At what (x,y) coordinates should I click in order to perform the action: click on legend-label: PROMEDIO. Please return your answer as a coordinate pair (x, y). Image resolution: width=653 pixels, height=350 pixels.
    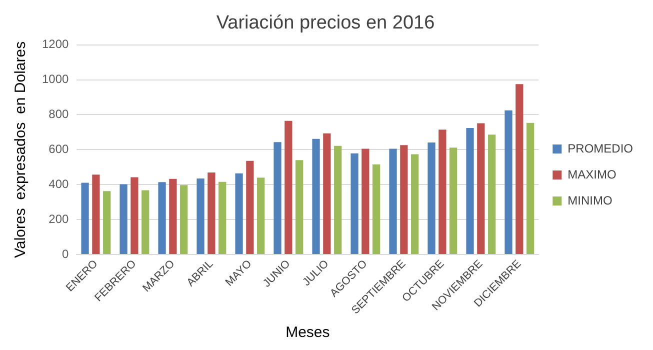
    Looking at the image, I should click on (601, 148).